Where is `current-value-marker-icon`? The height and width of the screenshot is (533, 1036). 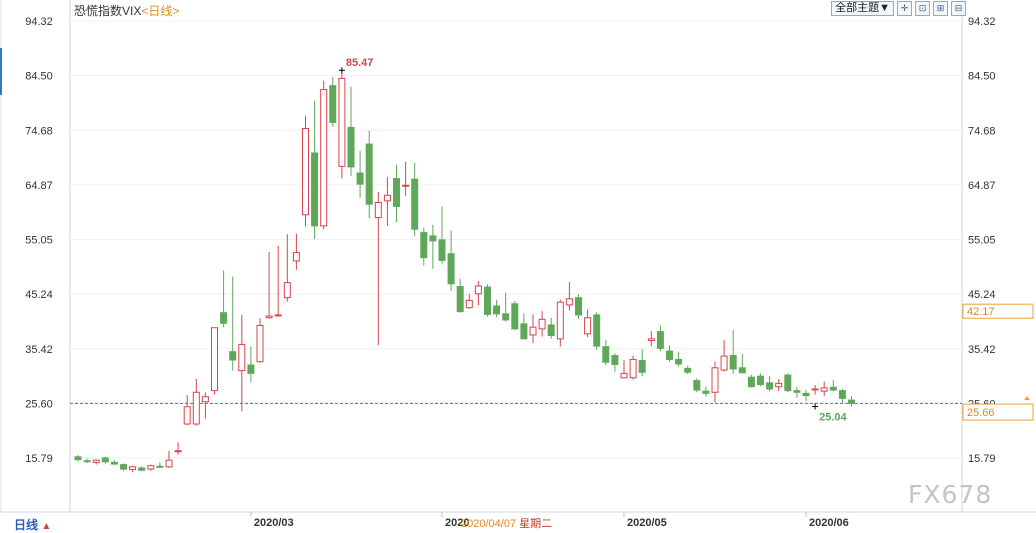 current-value-marker-icon is located at coordinates (1027, 398).